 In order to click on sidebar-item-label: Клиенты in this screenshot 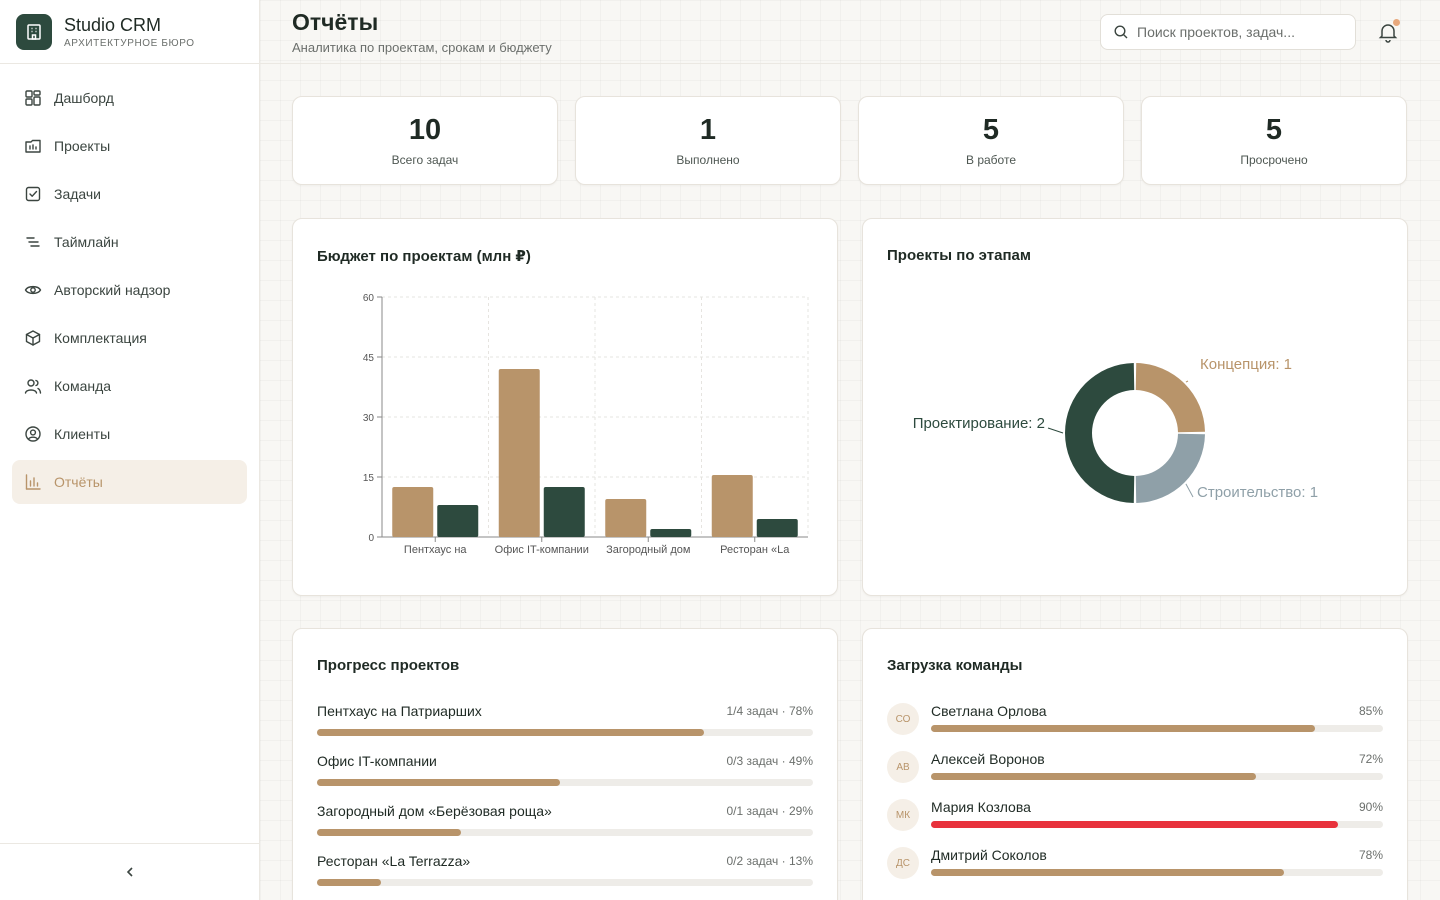, I will do `click(82, 434)`.